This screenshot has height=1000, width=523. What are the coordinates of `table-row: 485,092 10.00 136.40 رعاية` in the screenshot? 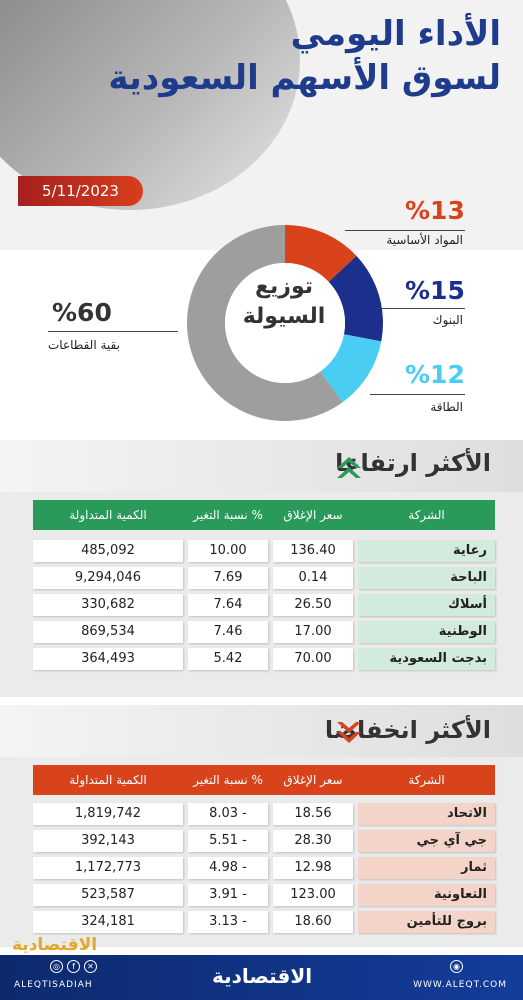 It's located at (264, 552).